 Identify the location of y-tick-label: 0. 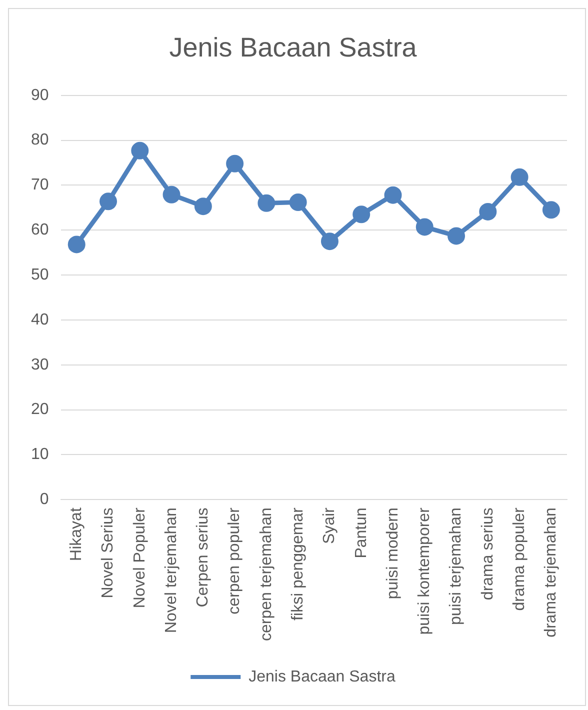
(44, 499).